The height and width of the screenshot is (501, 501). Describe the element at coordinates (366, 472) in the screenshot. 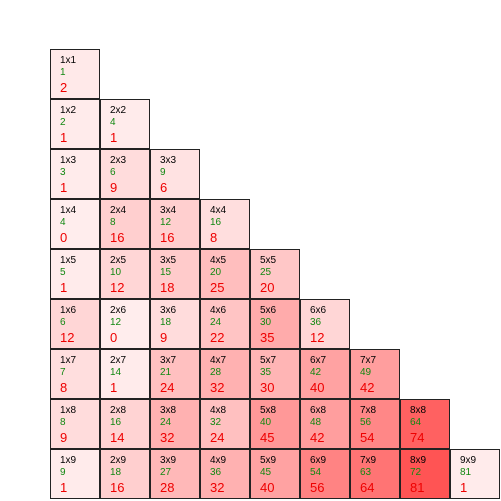

I see `cell-product: 63` at that location.